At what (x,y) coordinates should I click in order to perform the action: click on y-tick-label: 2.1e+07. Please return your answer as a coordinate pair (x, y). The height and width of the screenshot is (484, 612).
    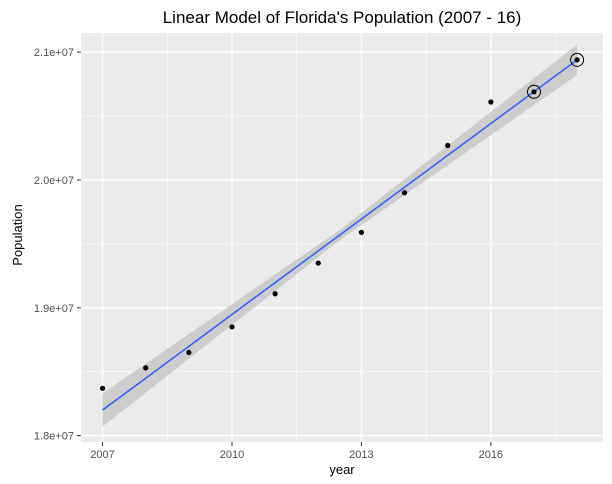
    Looking at the image, I should click on (54, 53).